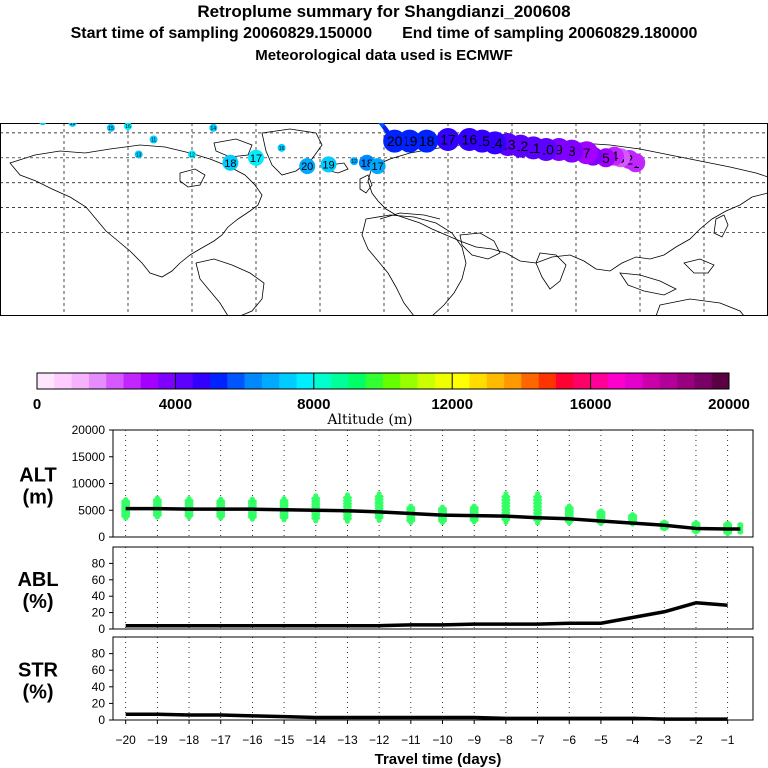  I want to click on start-time-label: Start time of sampling 20060829.150000, so click(221, 33).